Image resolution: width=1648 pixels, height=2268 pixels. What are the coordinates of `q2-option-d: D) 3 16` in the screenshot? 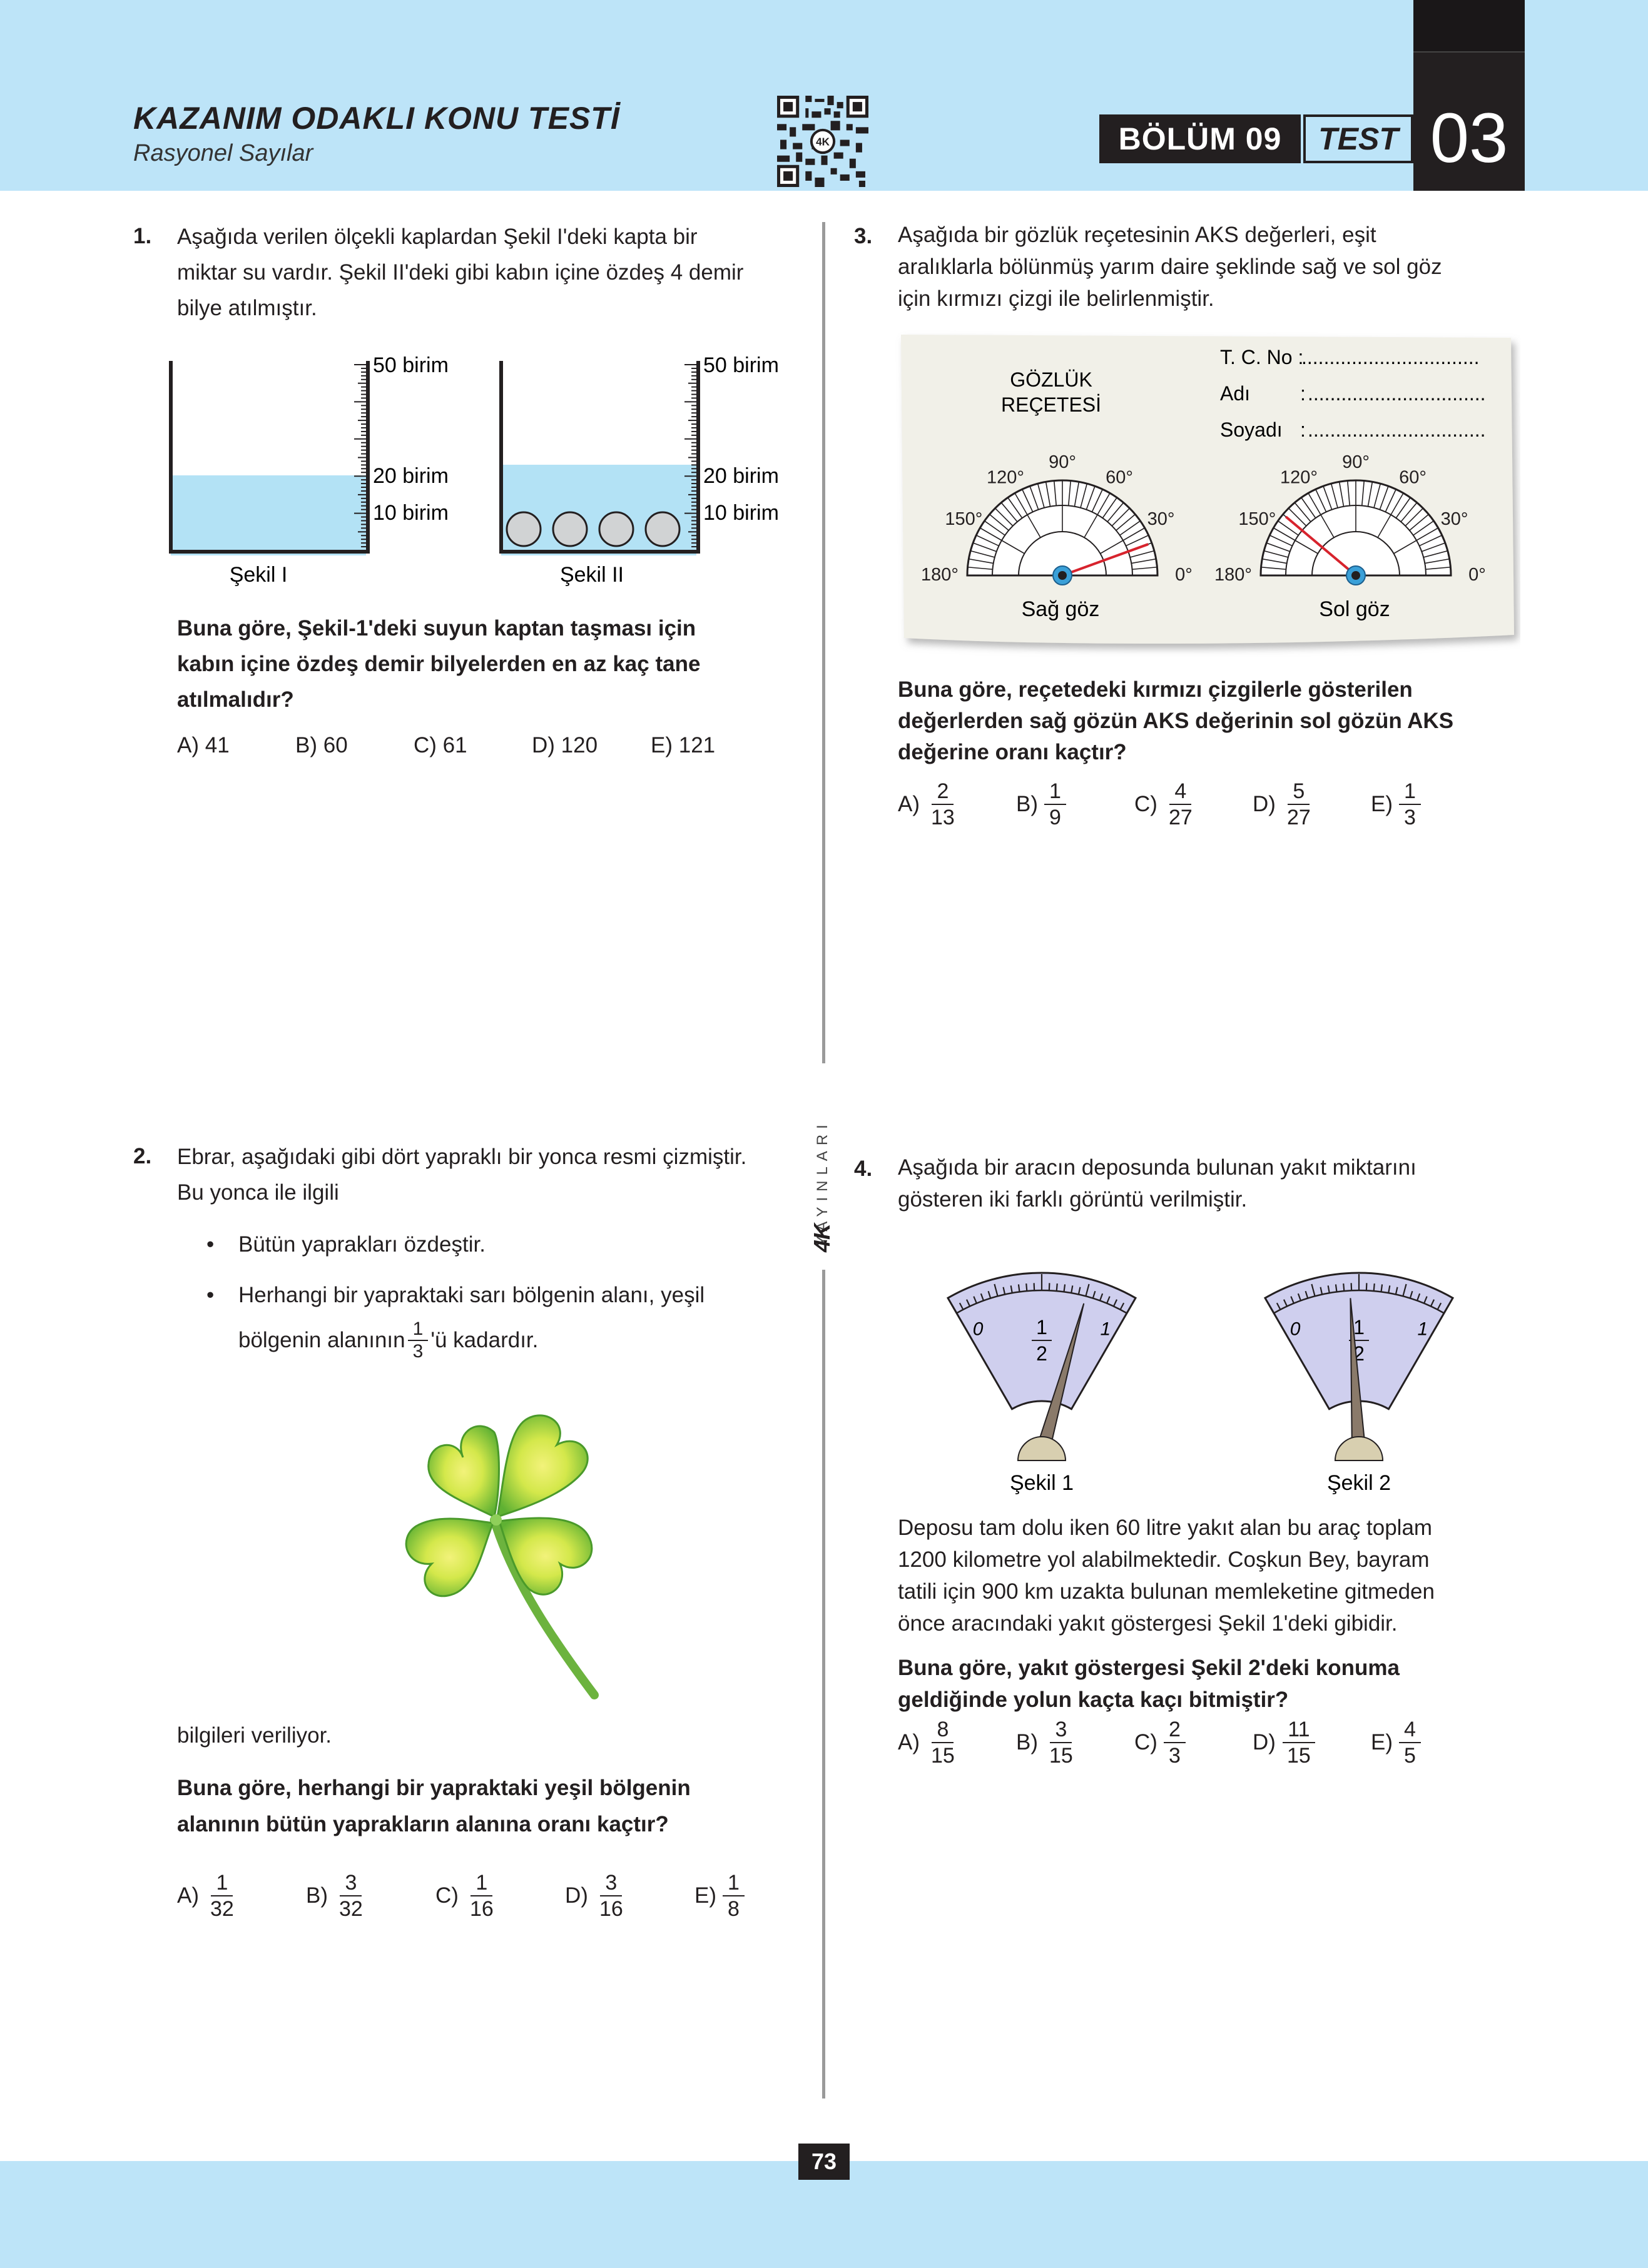 It's located at (598, 1895).